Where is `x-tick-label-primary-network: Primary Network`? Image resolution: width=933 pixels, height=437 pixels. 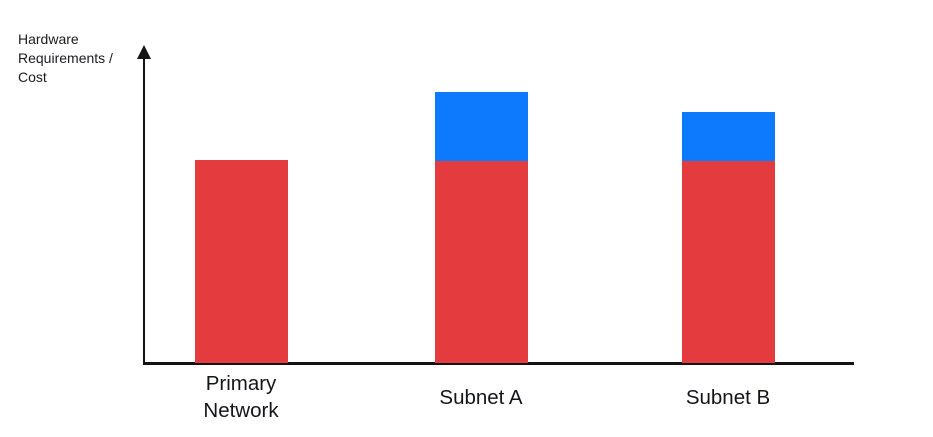 x-tick-label-primary-network: Primary Network is located at coordinates (241, 397).